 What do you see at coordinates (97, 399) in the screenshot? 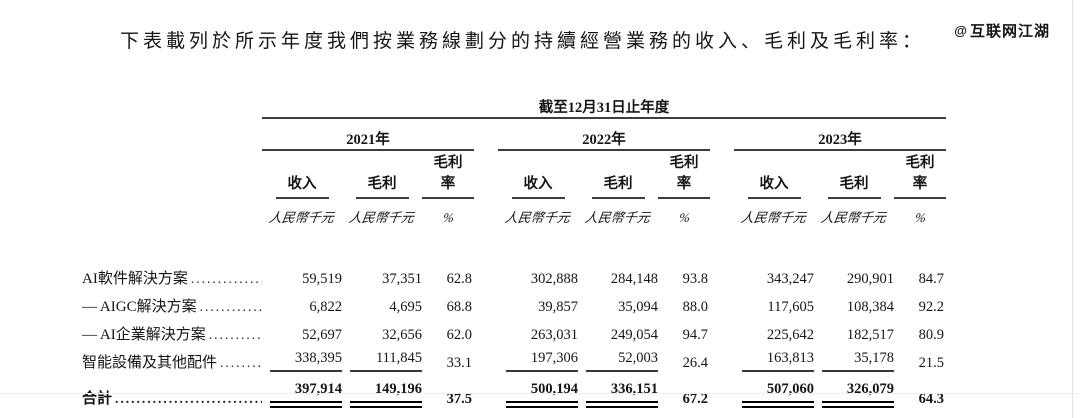
I see `row-label-text: 合計` at bounding box center [97, 399].